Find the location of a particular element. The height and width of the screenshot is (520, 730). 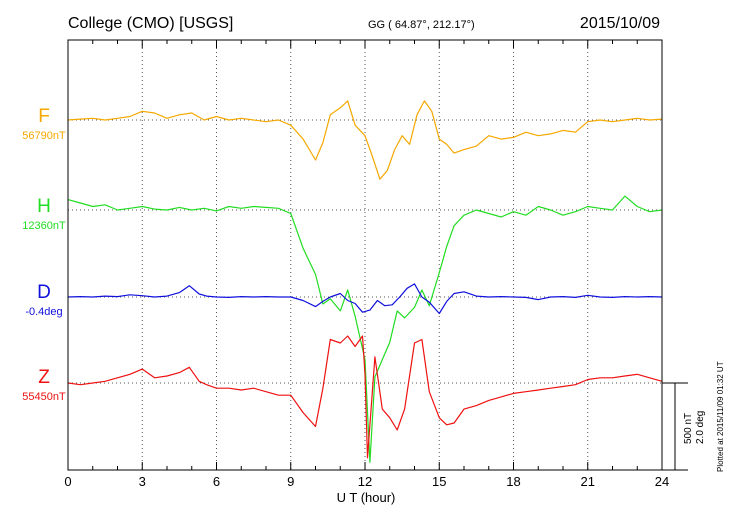

chart-date: 2015/10/09 is located at coordinates (620, 23).